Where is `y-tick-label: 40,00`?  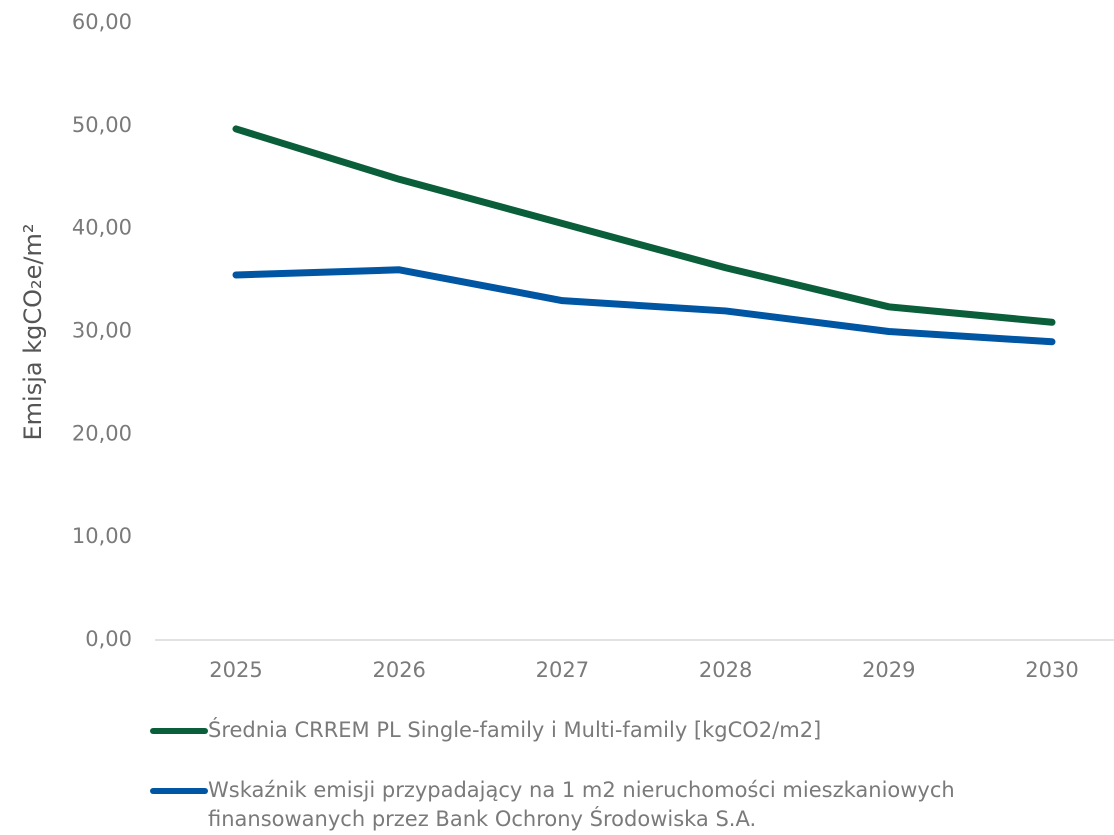 y-tick-label: 40,00 is located at coordinates (102, 228).